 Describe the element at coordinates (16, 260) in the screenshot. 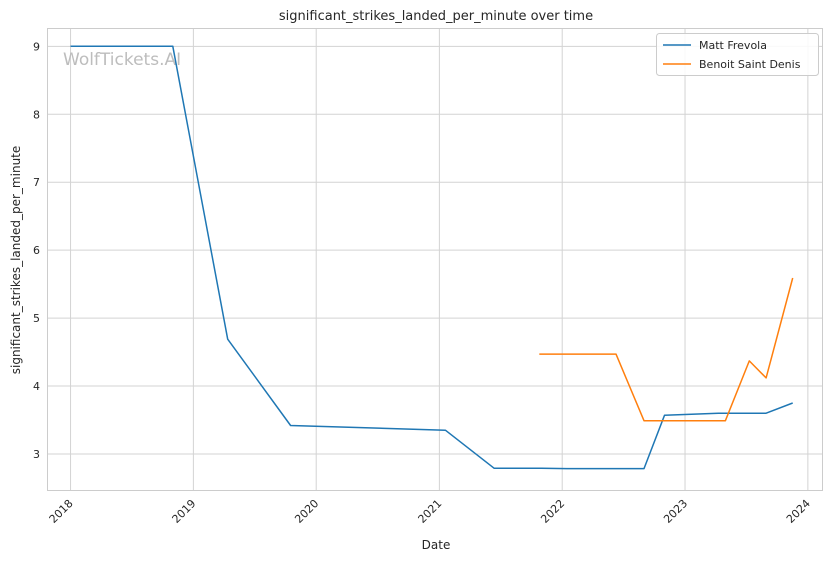

I see `y-axis-label: significant_strikes_landed_per_minute` at that location.